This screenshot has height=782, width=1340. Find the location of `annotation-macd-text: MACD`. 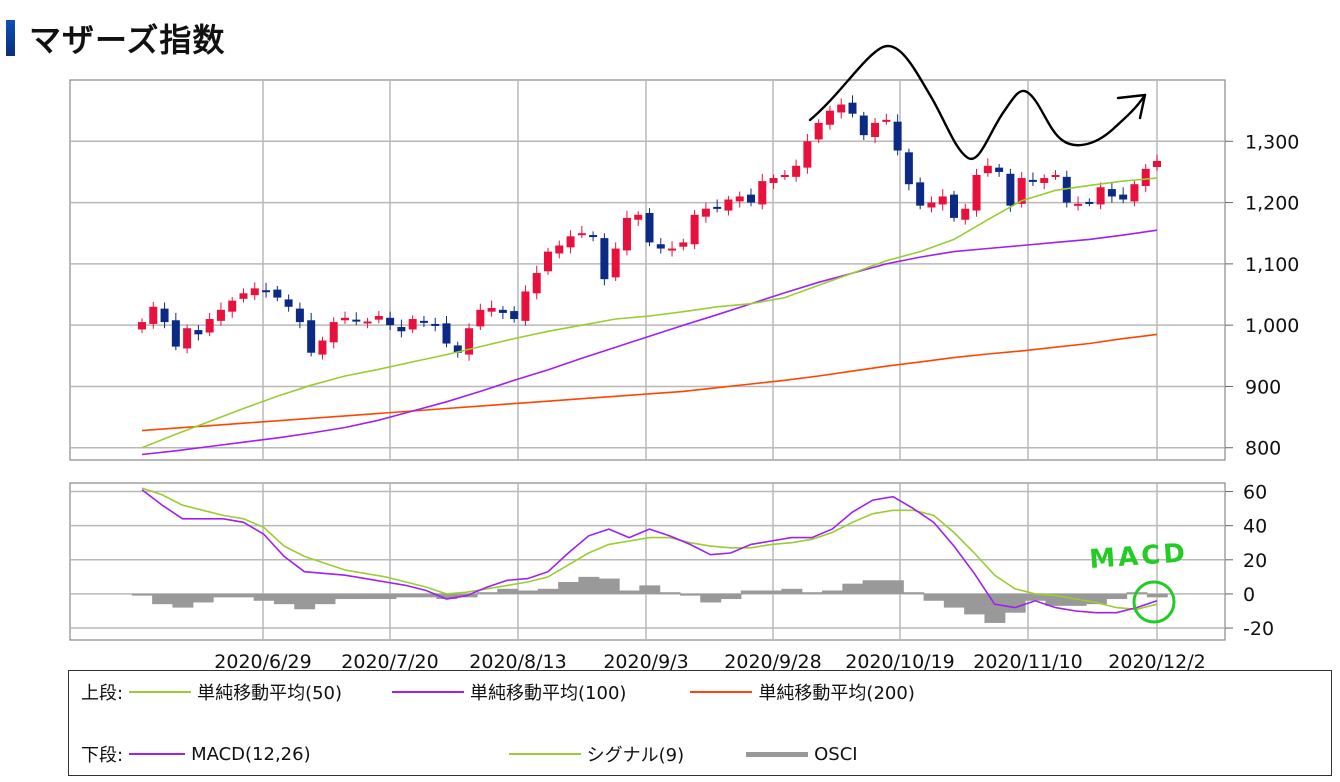

annotation-macd-text: MACD is located at coordinates (1138, 556).